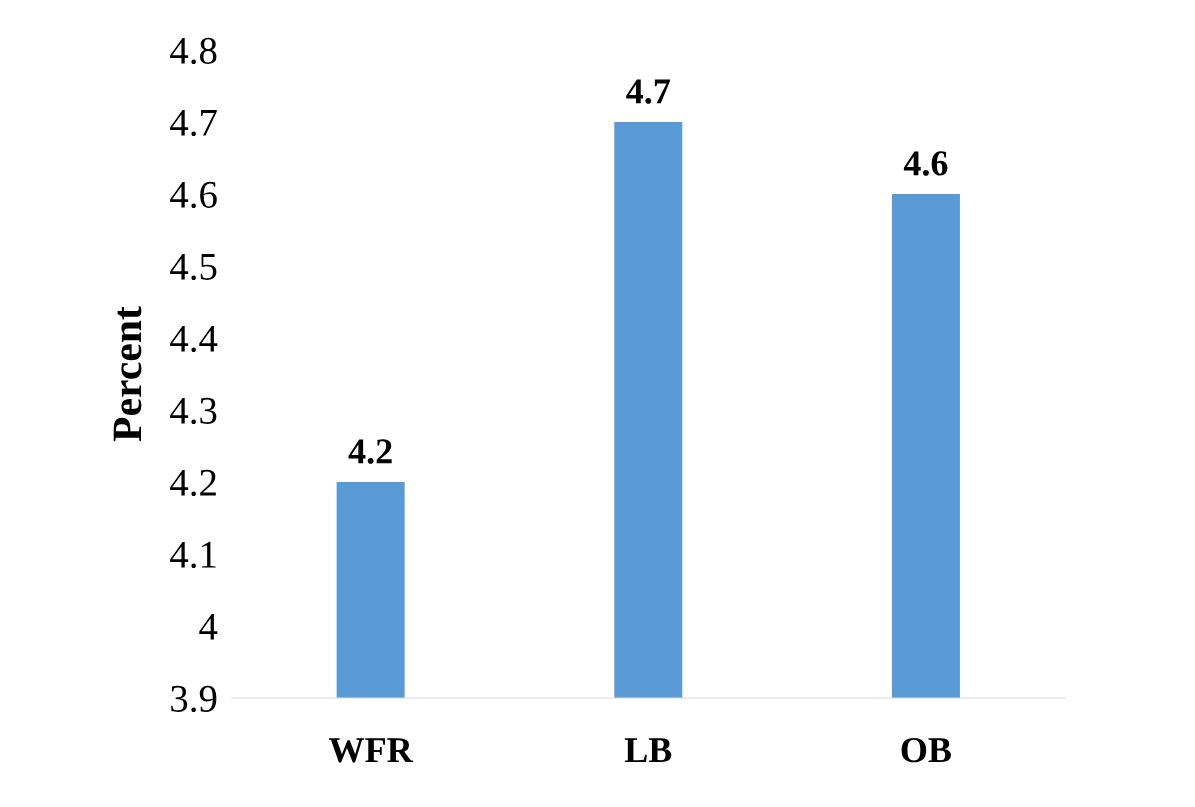  I want to click on data-label: 4.6, so click(925, 163).